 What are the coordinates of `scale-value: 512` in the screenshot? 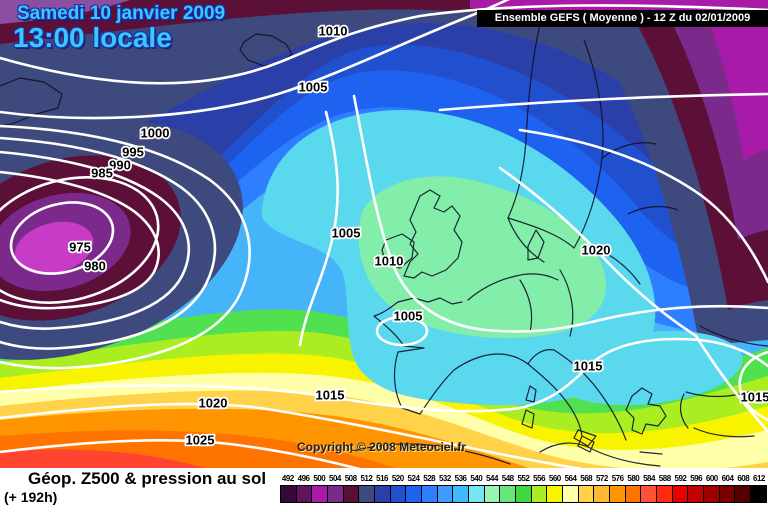 It's located at (366, 478).